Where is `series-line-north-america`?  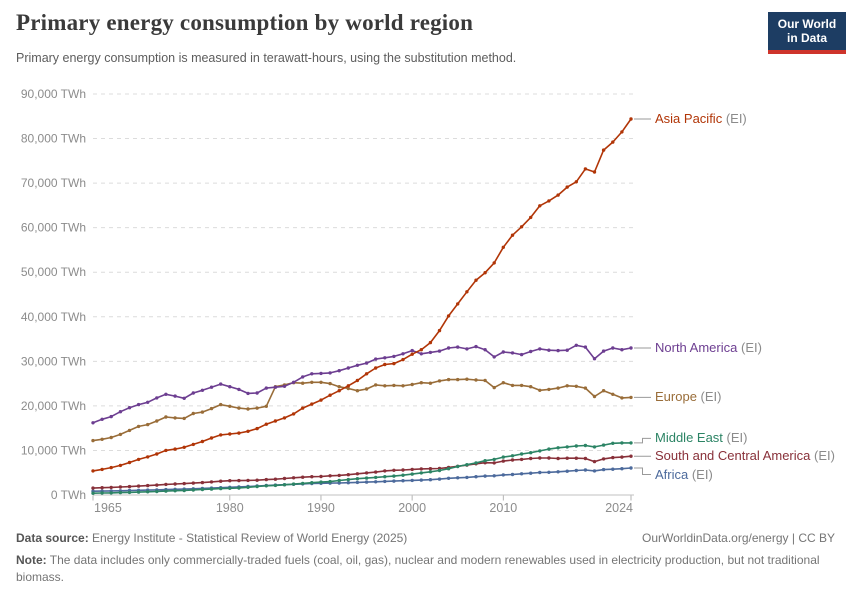 series-line-north-america is located at coordinates (362, 384).